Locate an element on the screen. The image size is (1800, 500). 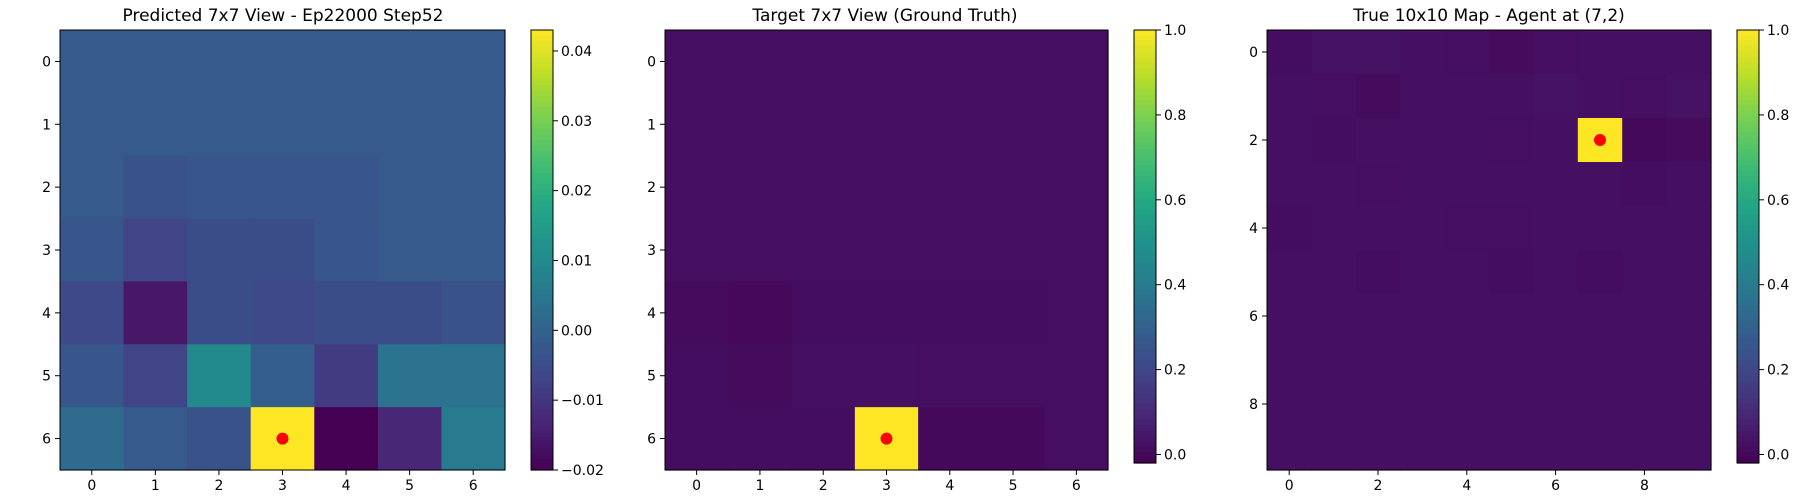
colorbar-tick-label: 0.4 is located at coordinates (1778, 286).